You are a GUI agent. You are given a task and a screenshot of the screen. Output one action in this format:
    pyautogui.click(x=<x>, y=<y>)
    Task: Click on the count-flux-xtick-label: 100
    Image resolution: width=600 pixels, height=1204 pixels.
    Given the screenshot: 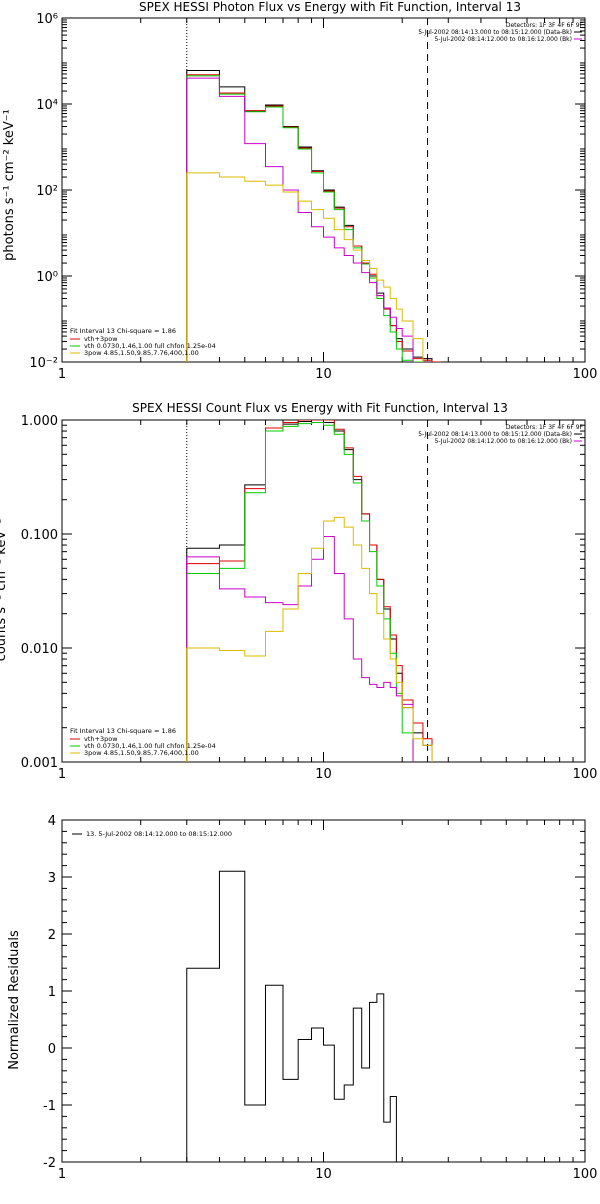 What is the action you would take?
    pyautogui.click(x=585, y=774)
    